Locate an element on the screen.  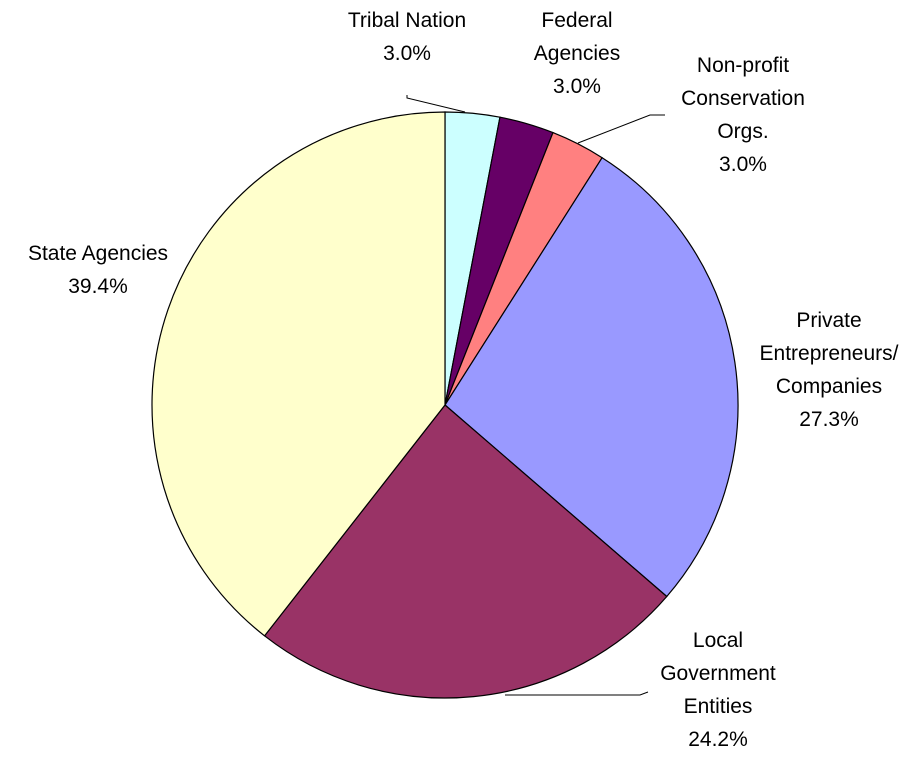
category-label: State Agencies is located at coordinates (98, 253).